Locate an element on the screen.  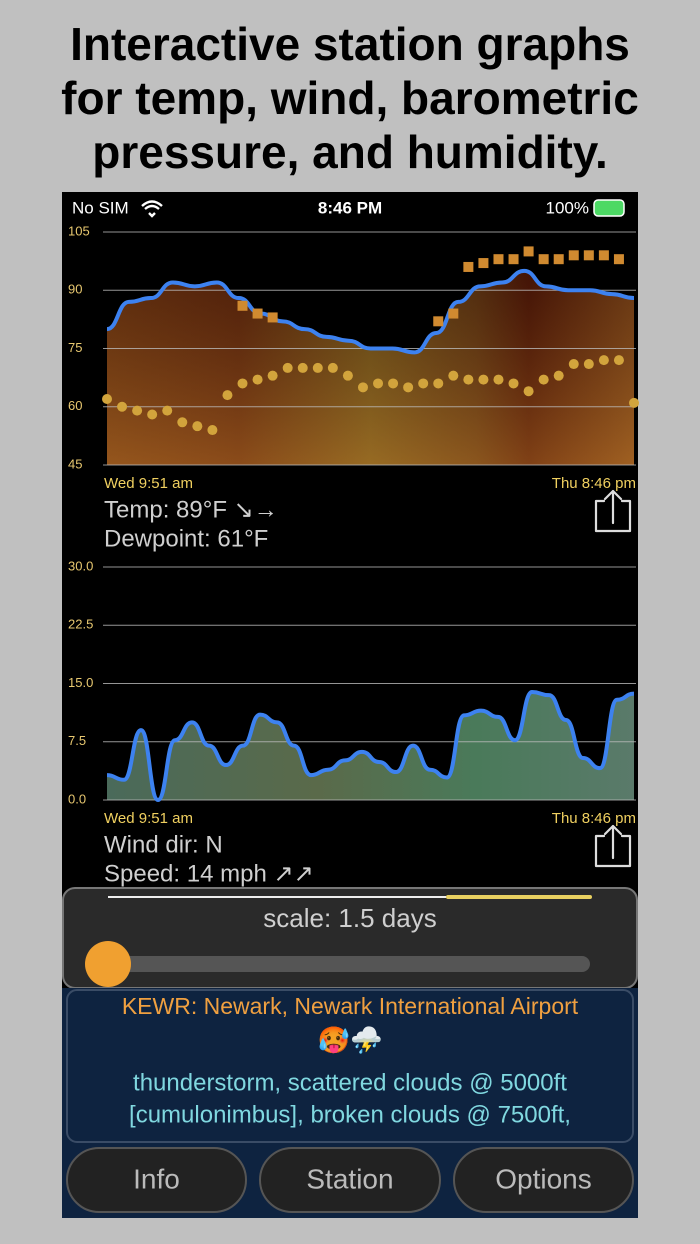
weather-emoji: 🥵⛈️ is located at coordinates (350, 1040).